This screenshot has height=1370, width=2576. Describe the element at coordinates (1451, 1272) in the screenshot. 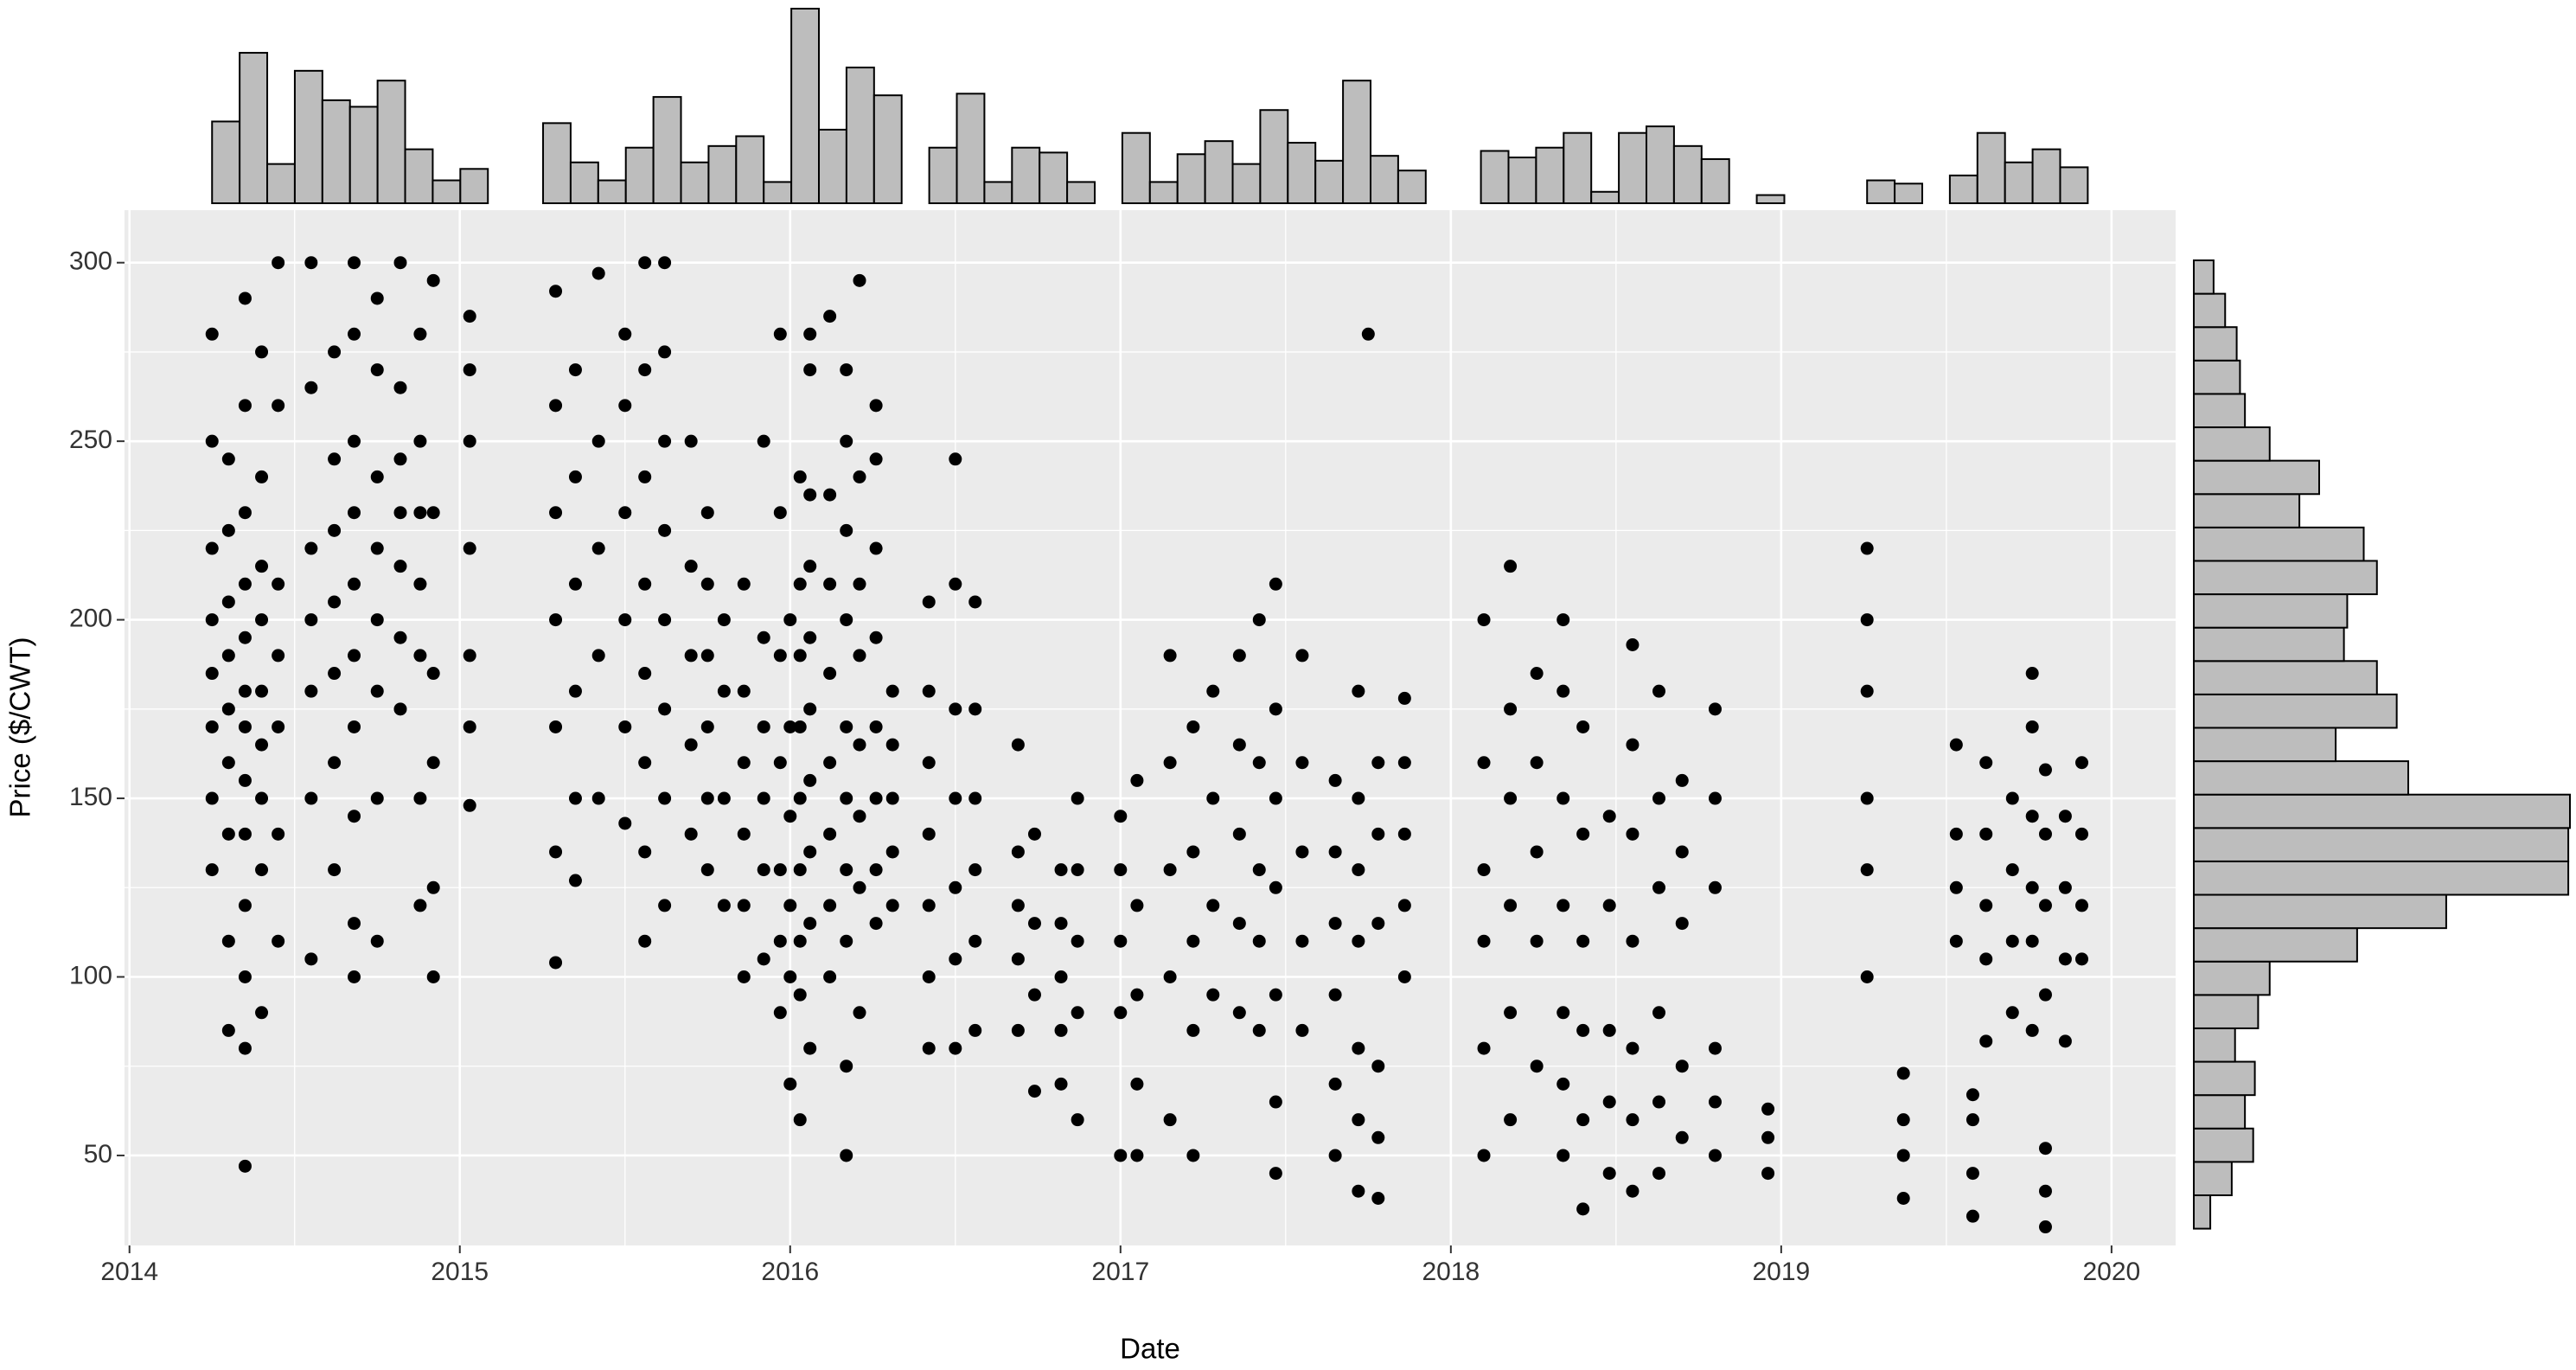

I see `x-tick-label: 2018` at that location.